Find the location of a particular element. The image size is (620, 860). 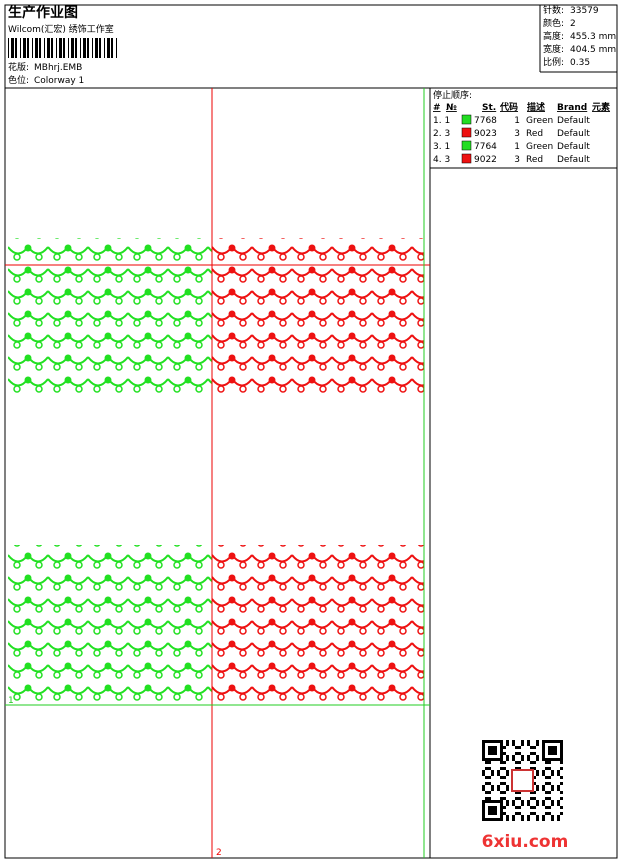

swatch is located at coordinates (466, 119).